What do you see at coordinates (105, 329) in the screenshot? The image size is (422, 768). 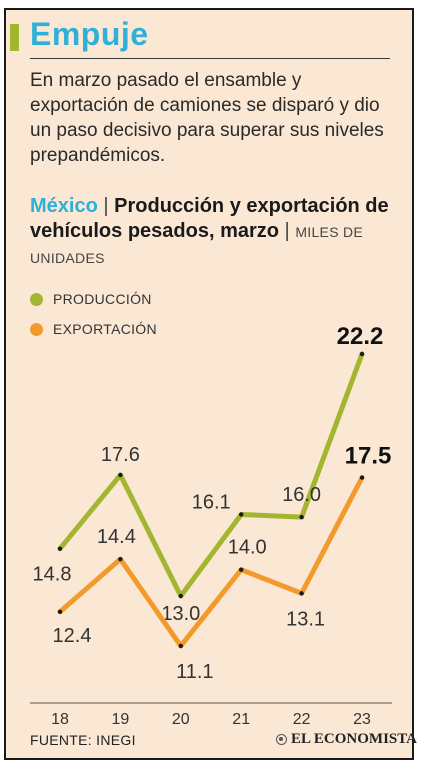 I see `legend-label-exportacion: EXPORTACIÓN` at bounding box center [105, 329].